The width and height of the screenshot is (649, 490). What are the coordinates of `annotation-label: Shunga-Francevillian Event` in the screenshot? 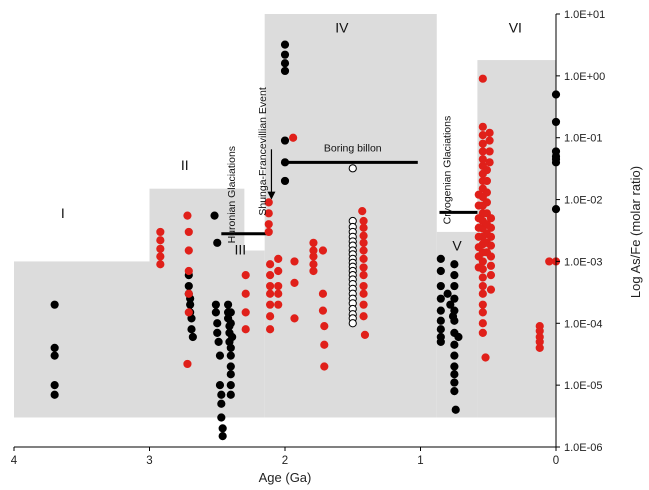 It's located at (263, 151).